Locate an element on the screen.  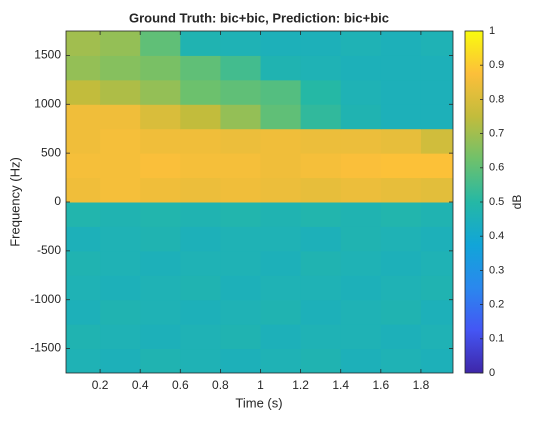
x-axis-label: Time (s) is located at coordinates (258, 402).